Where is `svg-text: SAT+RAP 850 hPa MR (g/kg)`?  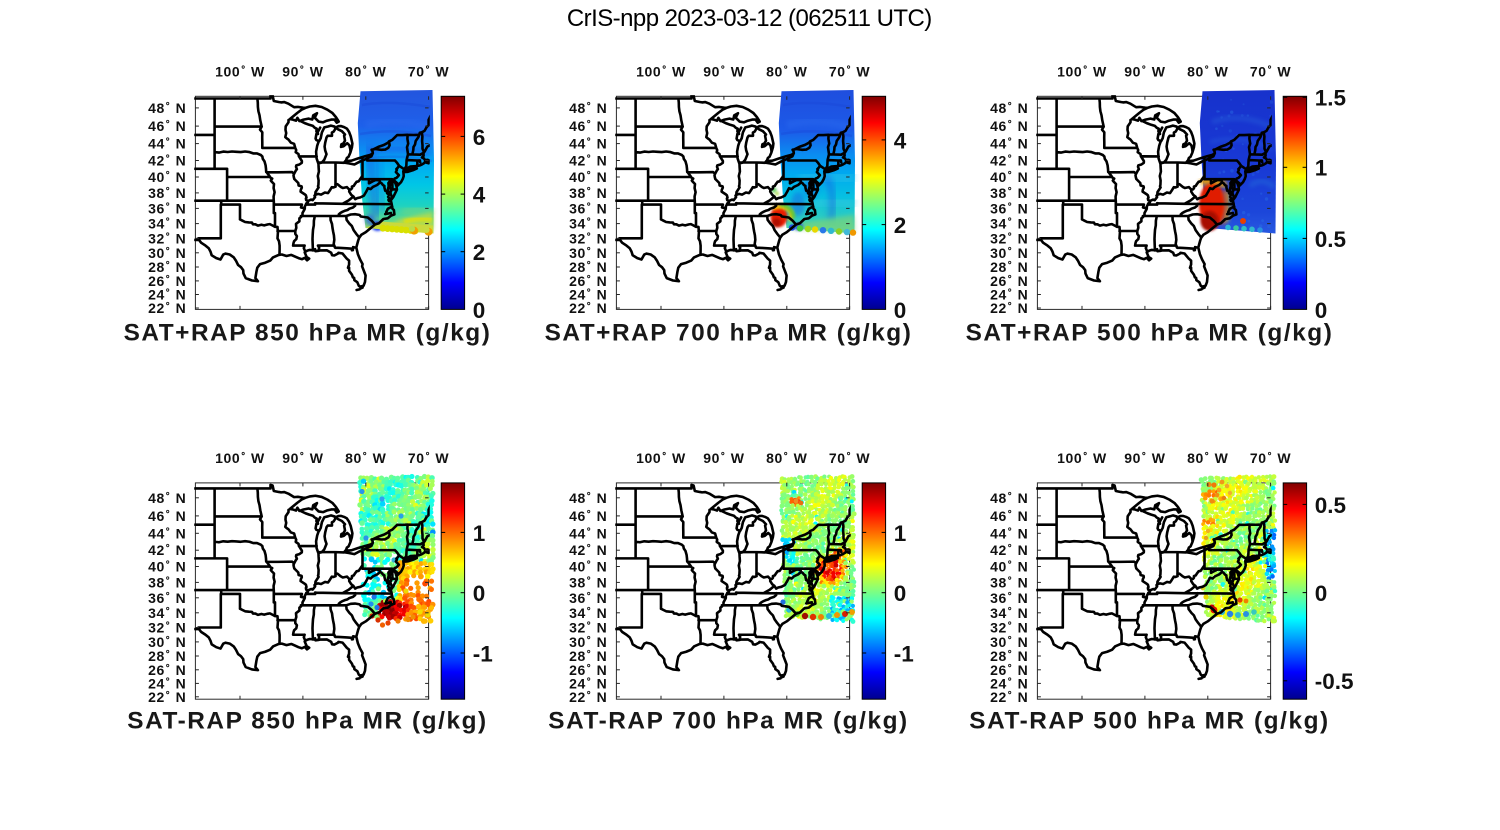
svg-text: SAT+RAP 850 hPa MR (g/kg) is located at coordinates (308, 332).